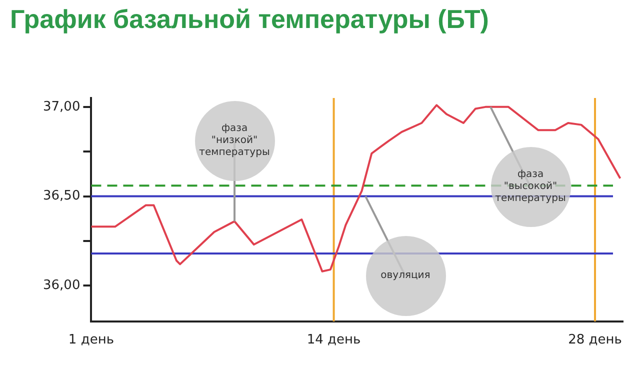 This screenshot has width=635, height=365. What do you see at coordinates (595, 340) in the screenshot?
I see `x-tick-label: 28 день` at bounding box center [595, 340].